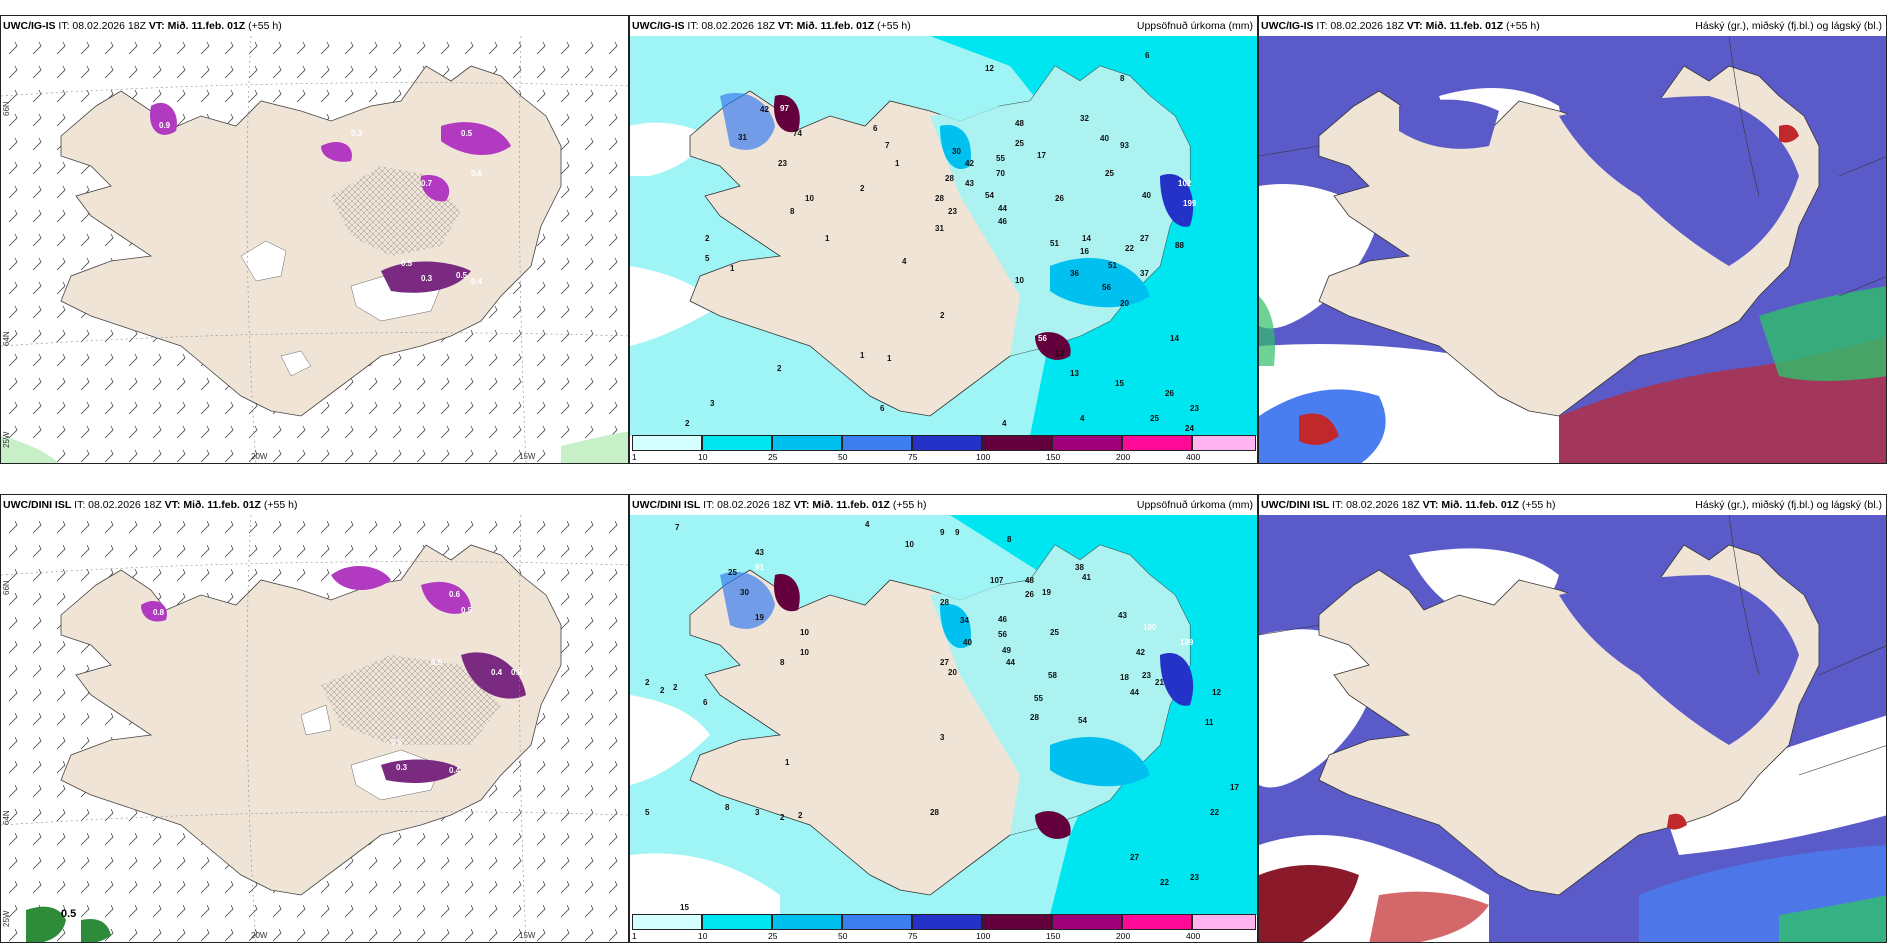 The image size is (1900, 950). I want to click on precip-label: 13, so click(1074, 373).